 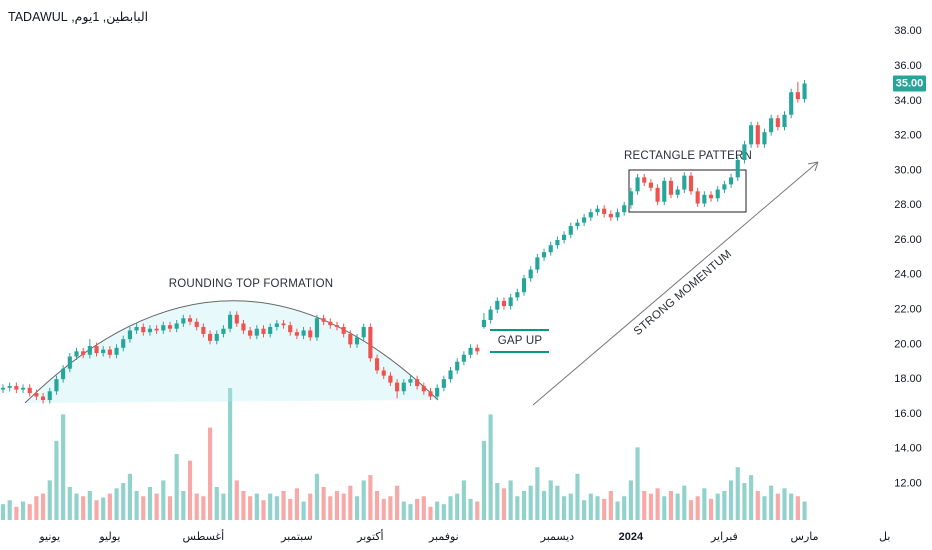 What do you see at coordinates (908, 101) in the screenshot?
I see `y-tick-label: 34.00` at bounding box center [908, 101].